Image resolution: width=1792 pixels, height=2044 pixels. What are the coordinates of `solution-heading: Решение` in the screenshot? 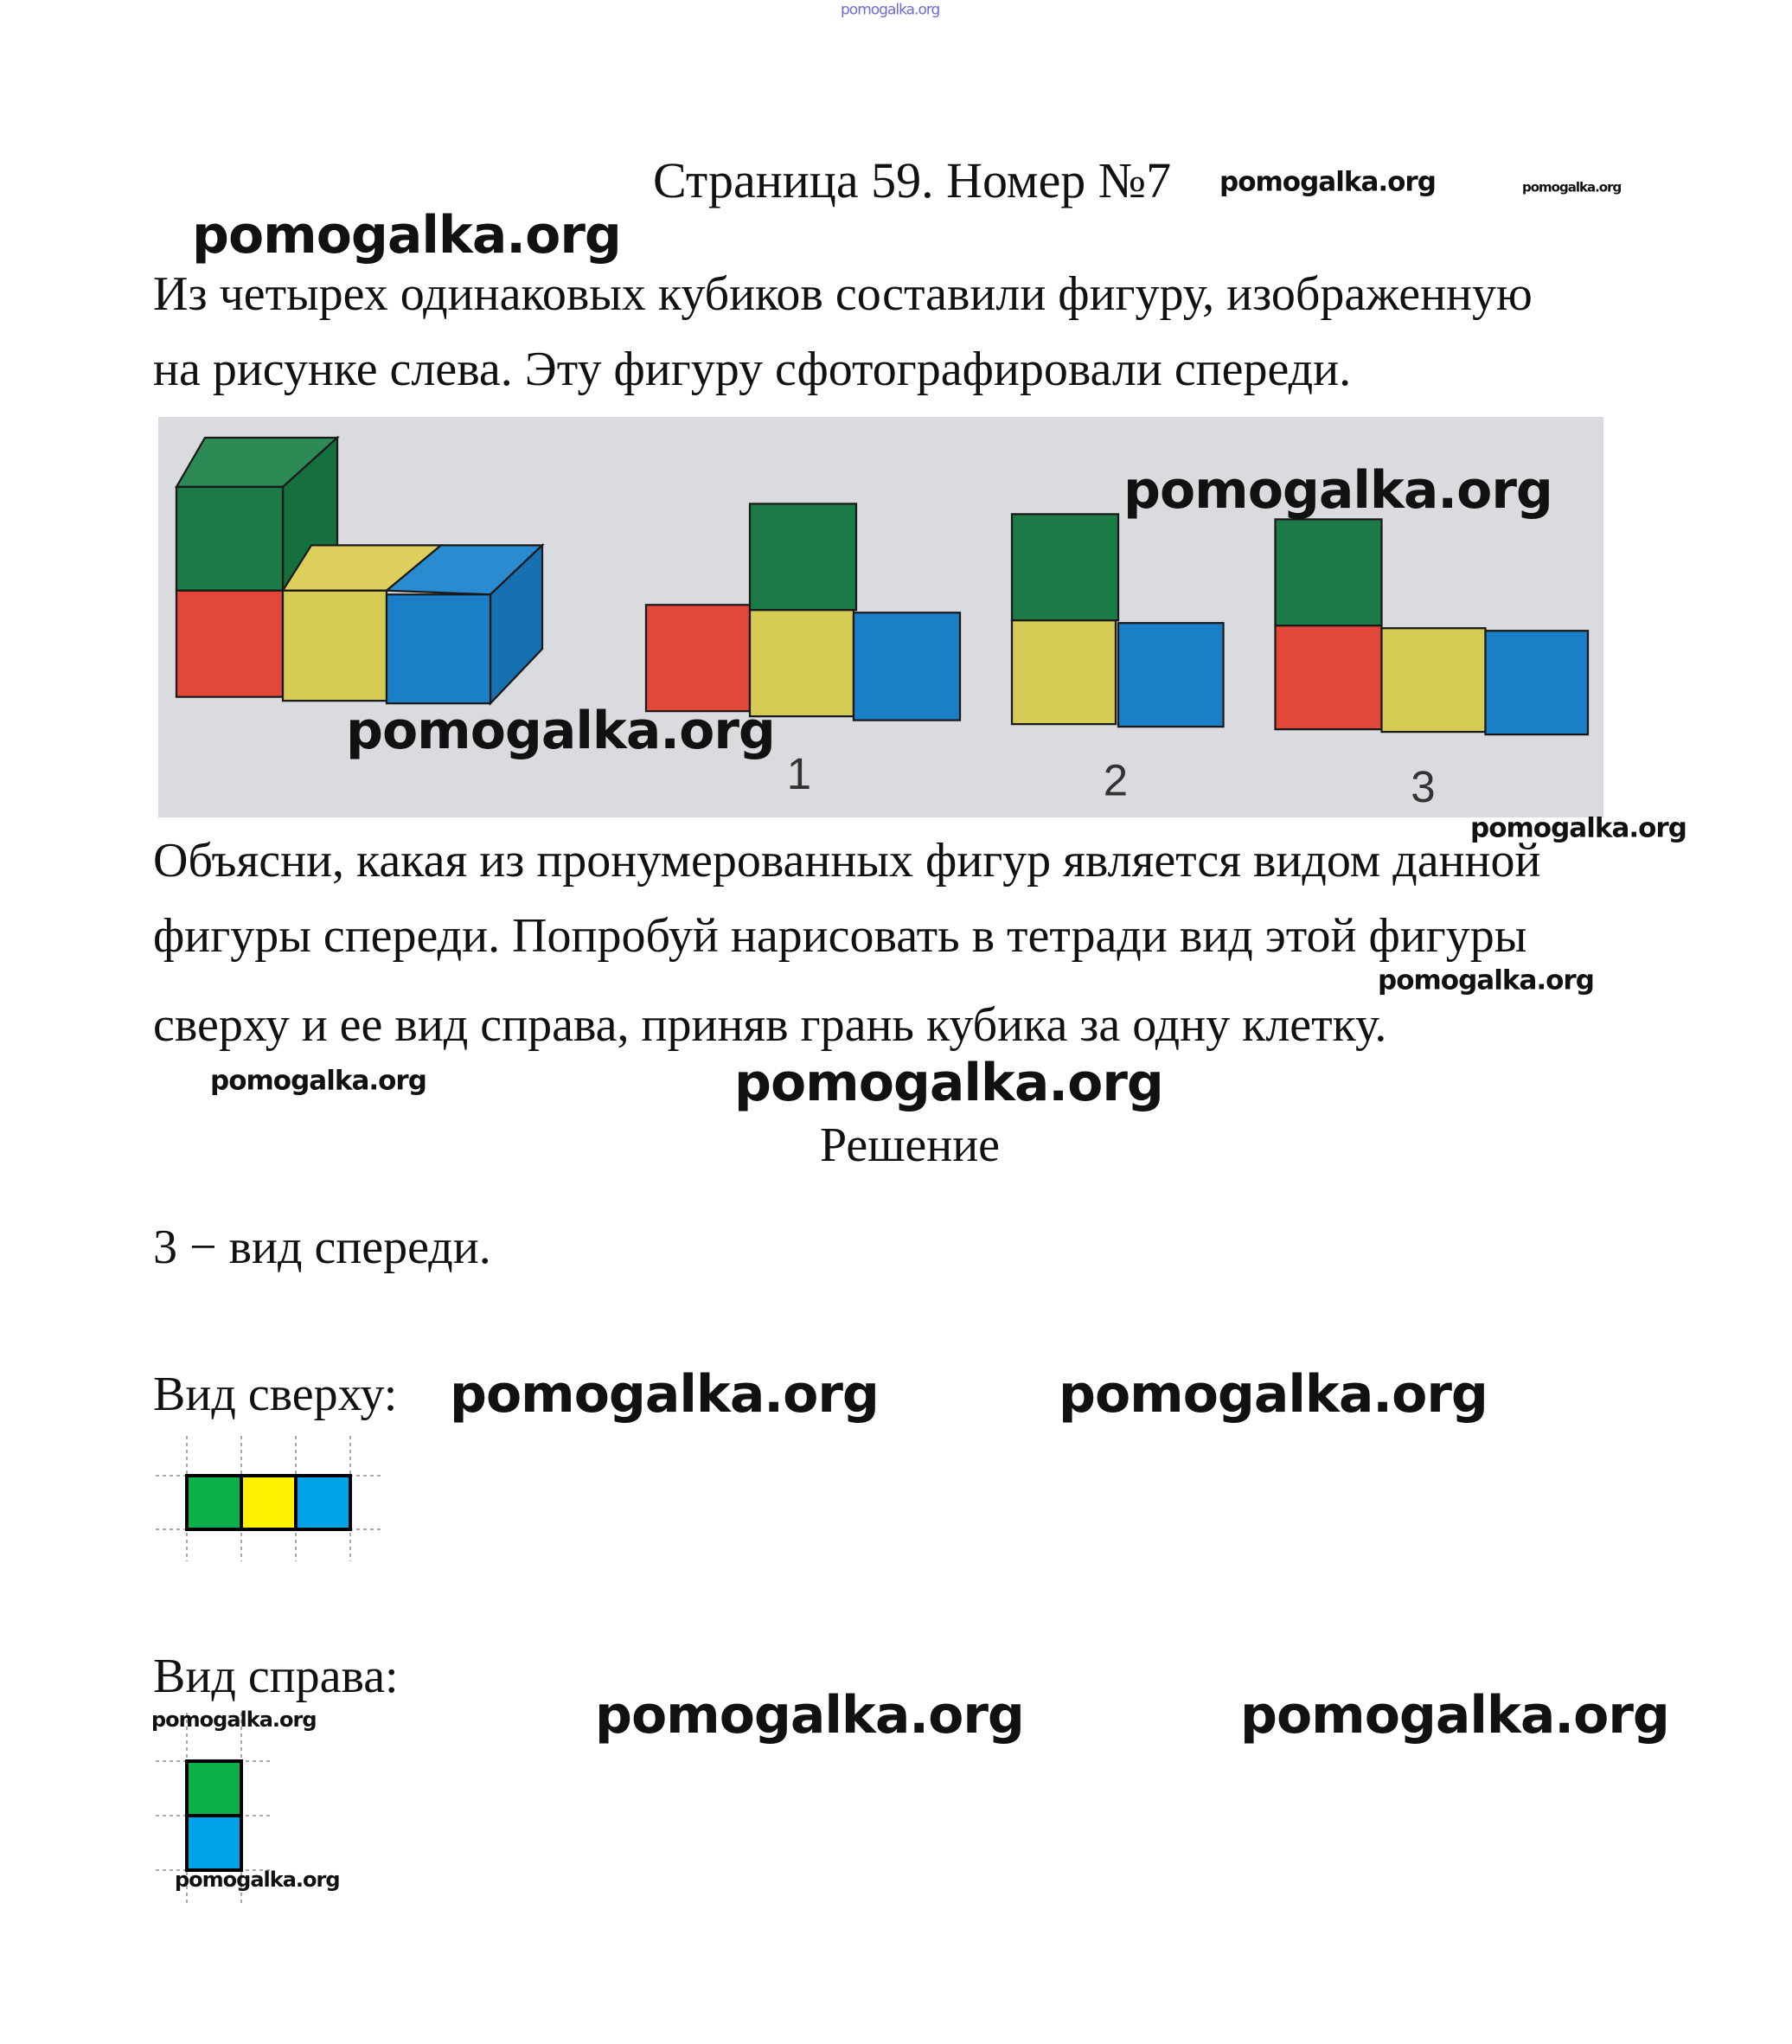 It's located at (910, 1145).